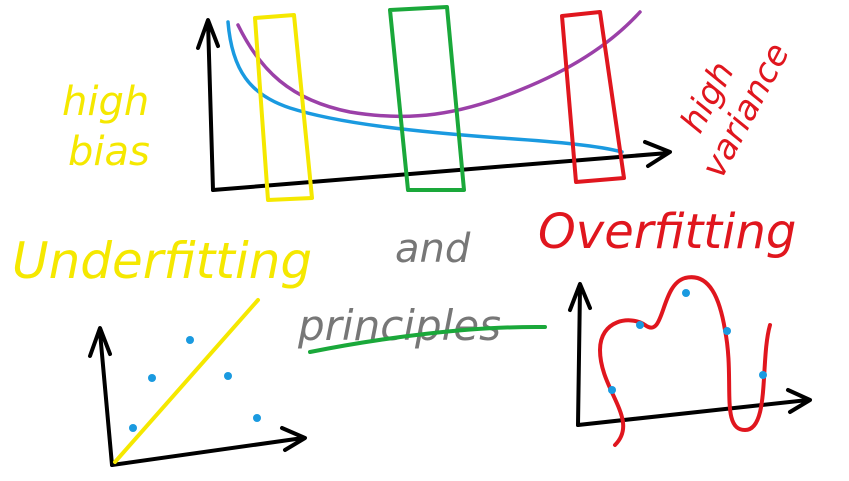 The image size is (849, 481). I want to click on overfit-chart, so click(690, 361).